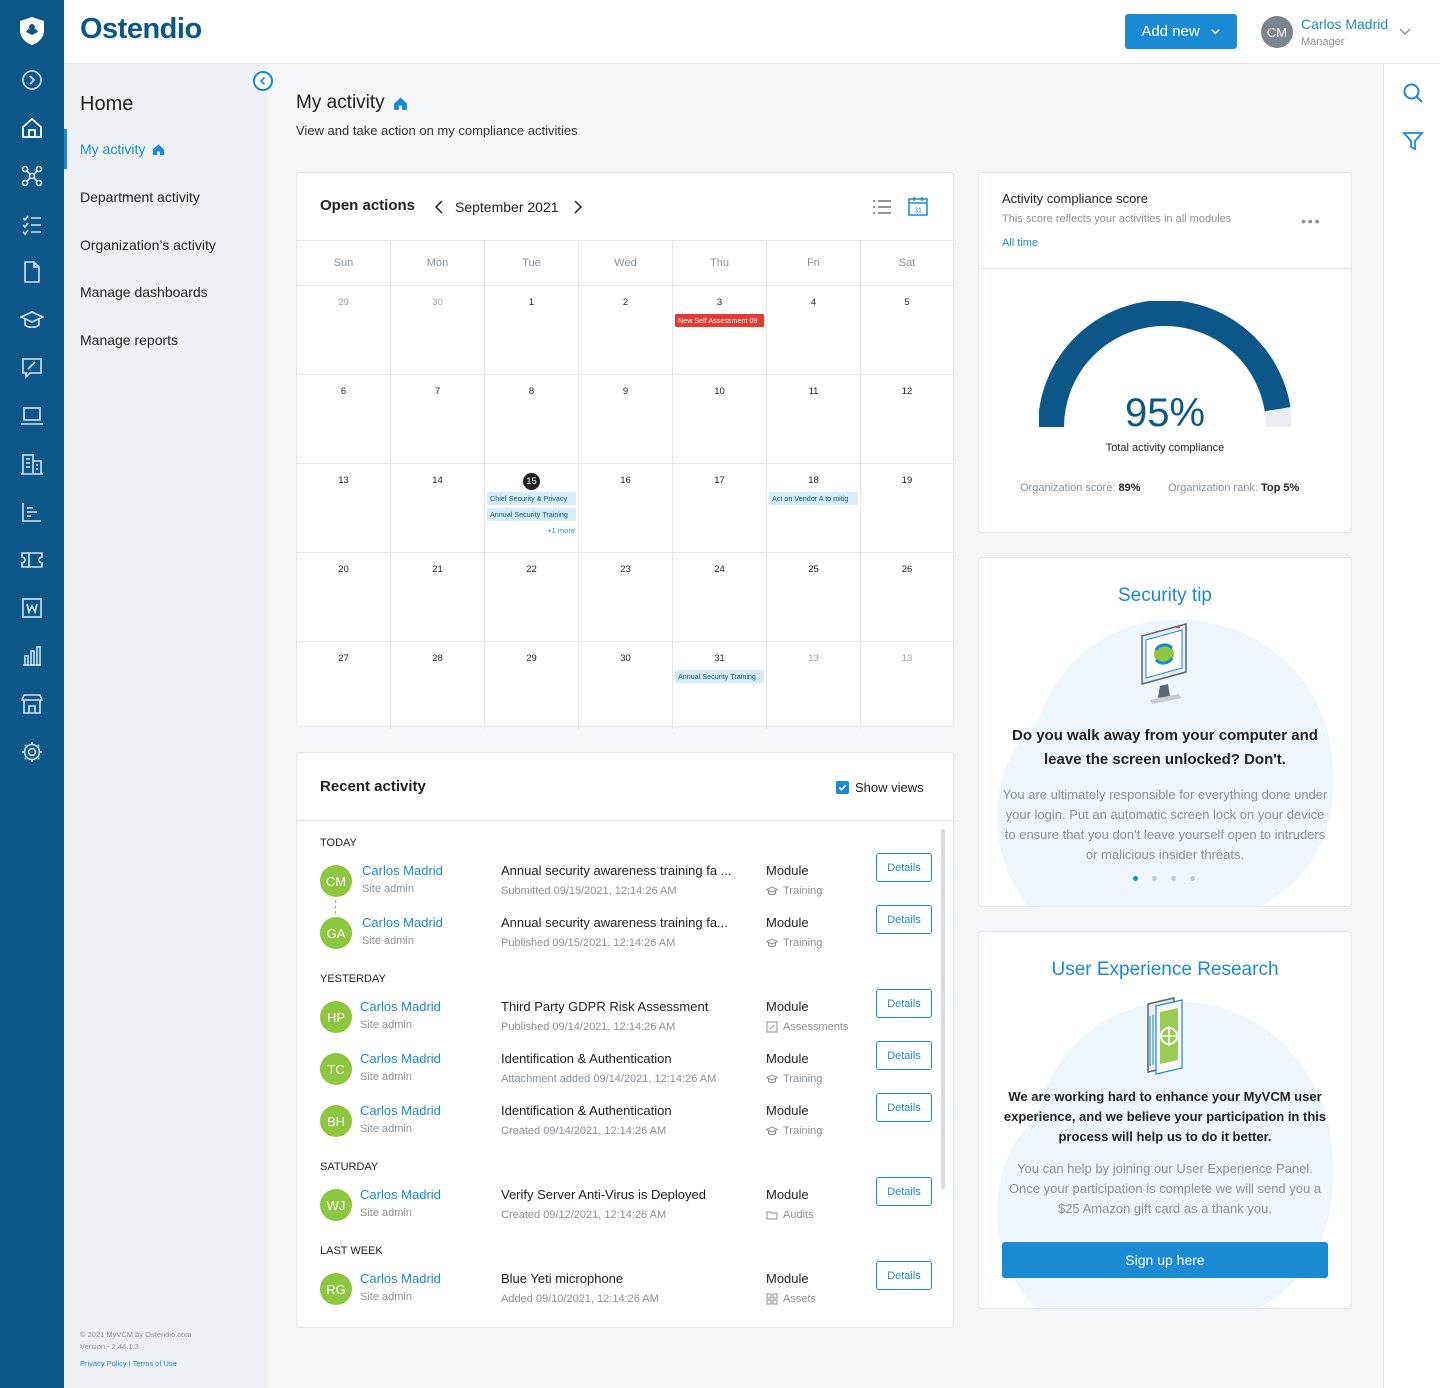 The width and height of the screenshot is (1440, 1388). What do you see at coordinates (32, 752) in the screenshot?
I see `gear-icon` at bounding box center [32, 752].